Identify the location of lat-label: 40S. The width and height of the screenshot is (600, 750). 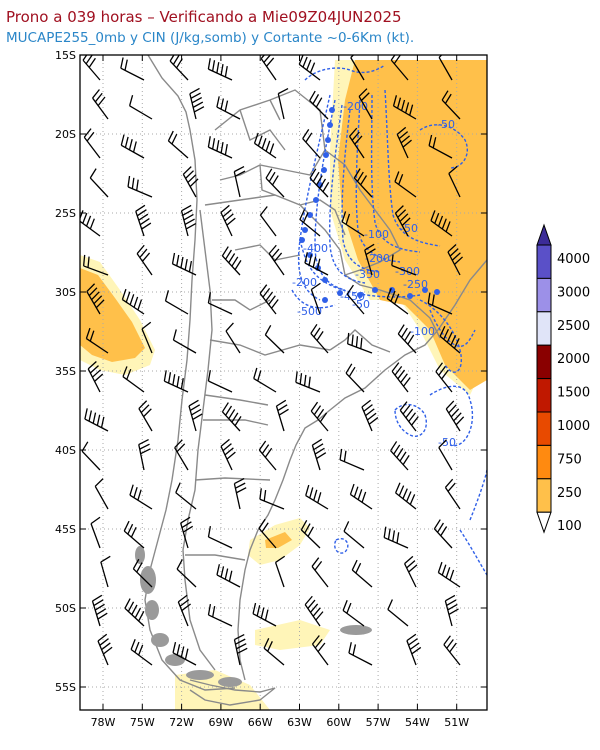
(65, 450).